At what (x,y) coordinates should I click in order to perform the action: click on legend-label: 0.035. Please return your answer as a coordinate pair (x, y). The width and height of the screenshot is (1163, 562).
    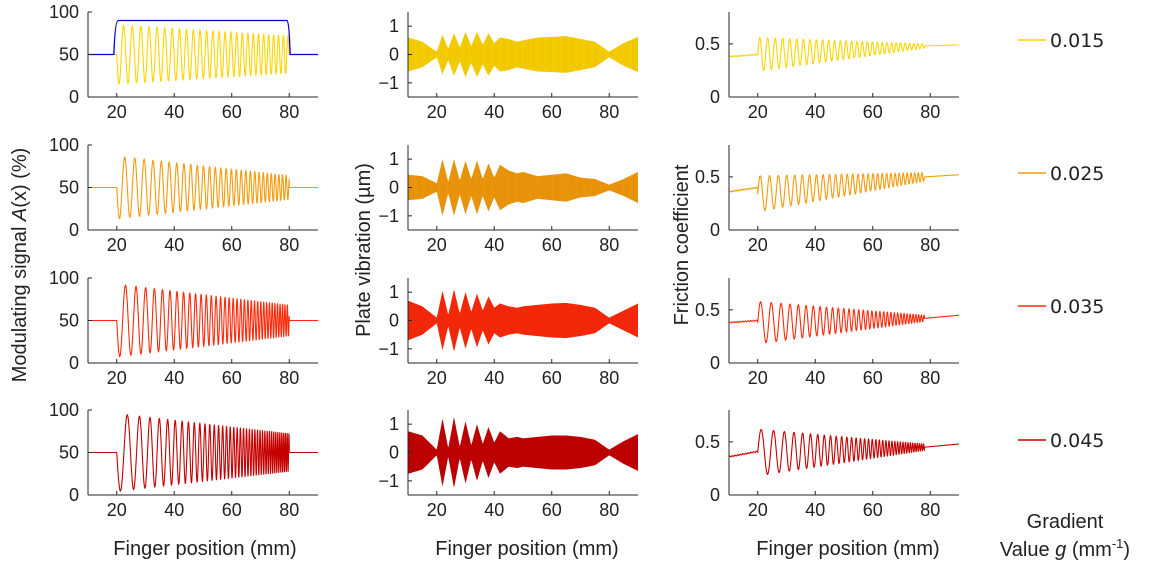
    Looking at the image, I should click on (1077, 307).